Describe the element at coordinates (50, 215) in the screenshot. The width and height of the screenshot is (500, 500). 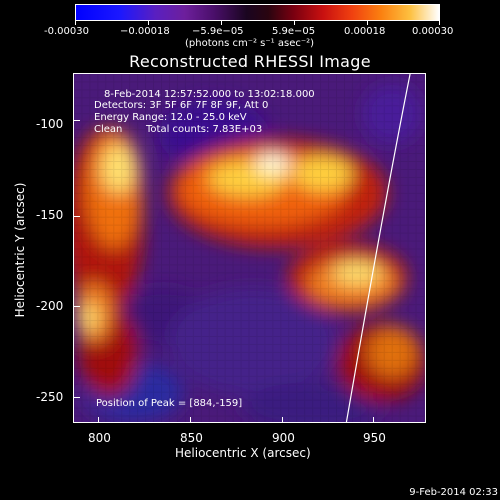
I see `y-tick-label: -150` at that location.